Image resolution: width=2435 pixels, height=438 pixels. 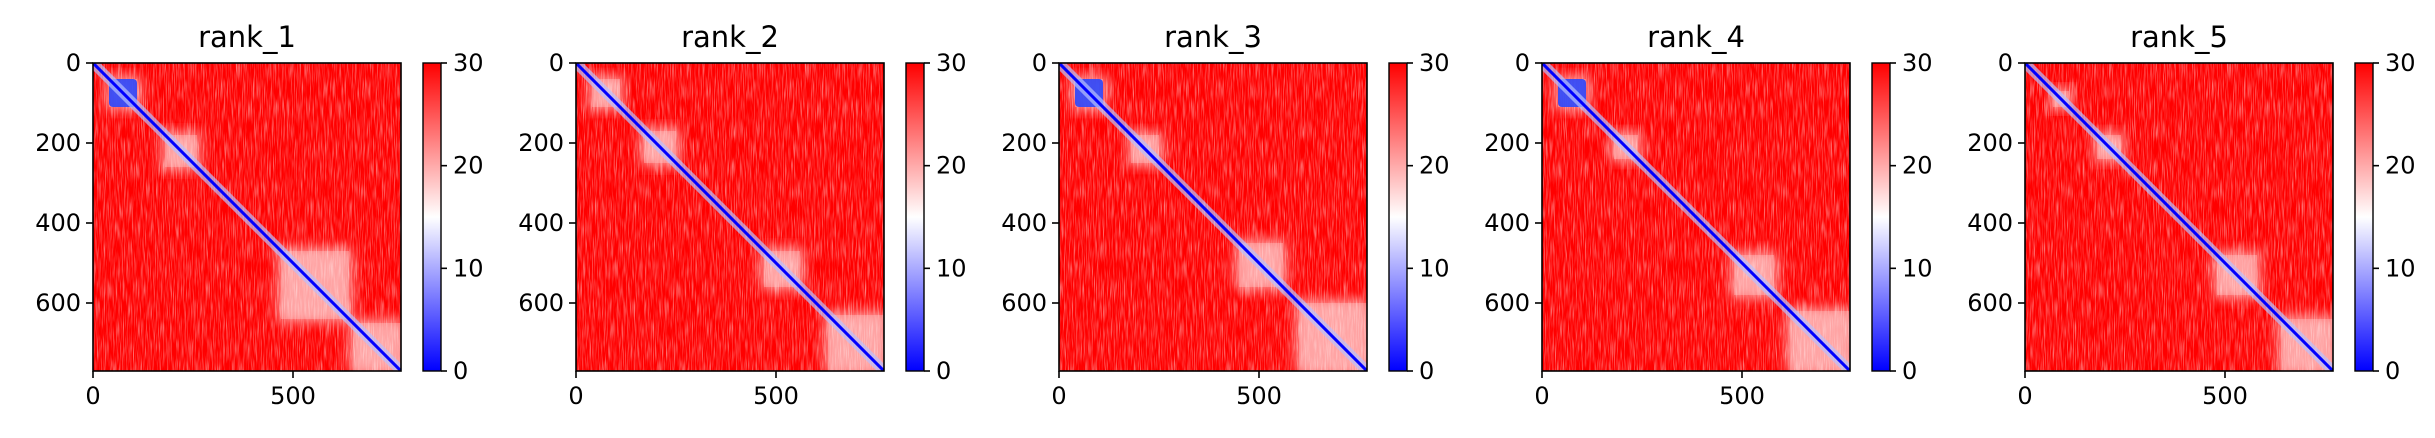 I want to click on panel-title: rank_2, so click(x=730, y=37).